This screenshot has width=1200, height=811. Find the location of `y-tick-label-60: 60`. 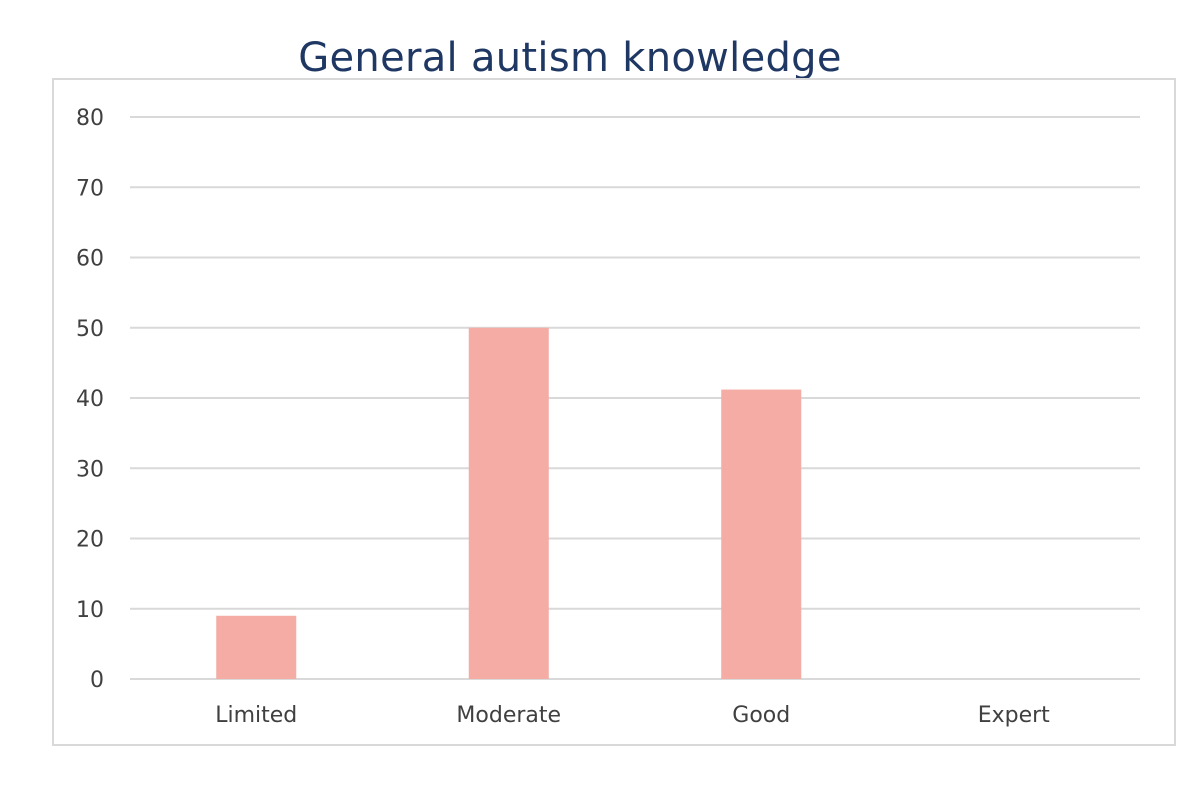

y-tick-label-60: 60 is located at coordinates (90, 259).